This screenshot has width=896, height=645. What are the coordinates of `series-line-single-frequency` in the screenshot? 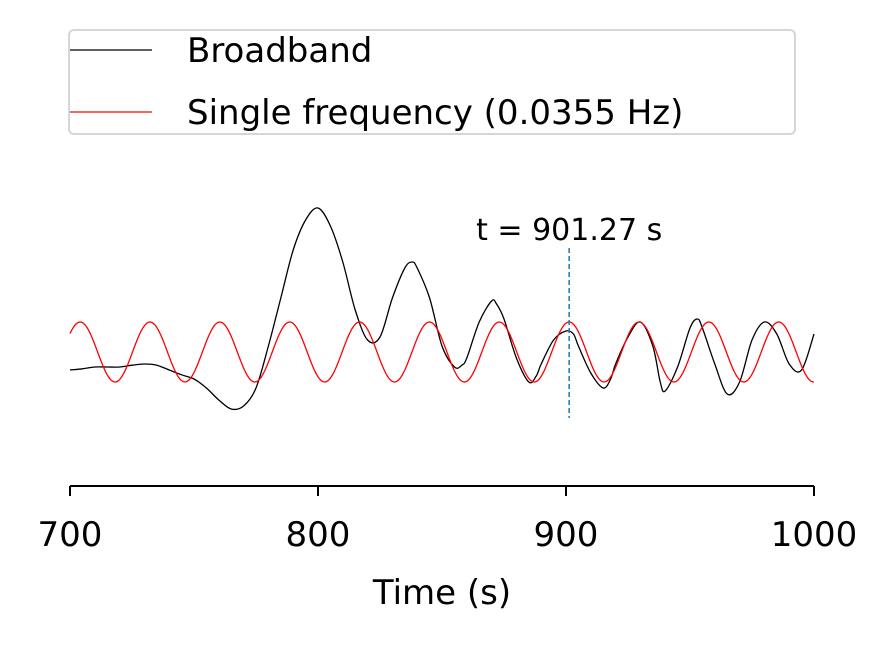 It's located at (442, 352).